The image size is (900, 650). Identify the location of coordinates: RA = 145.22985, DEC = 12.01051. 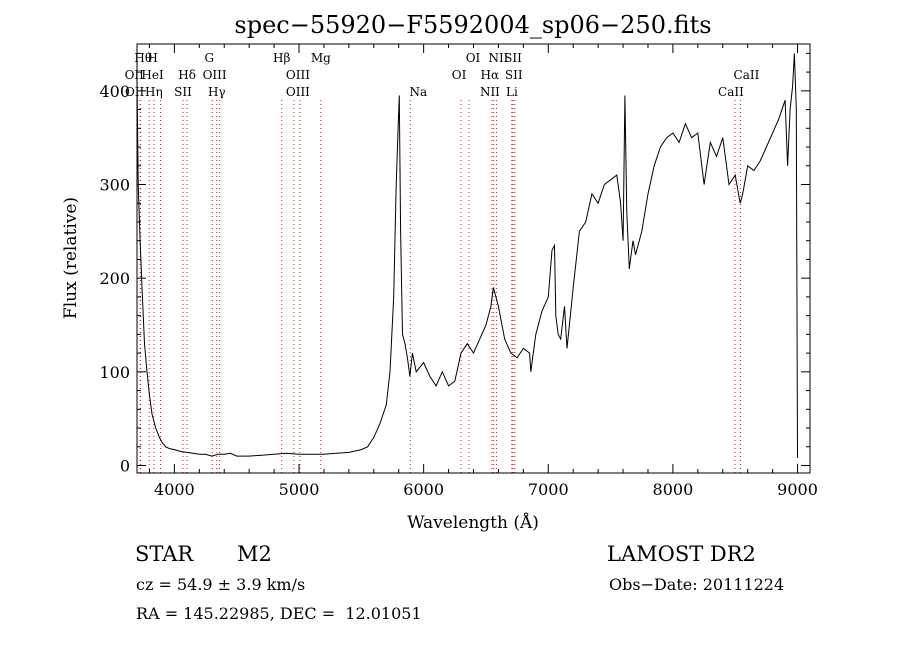
(279, 613).